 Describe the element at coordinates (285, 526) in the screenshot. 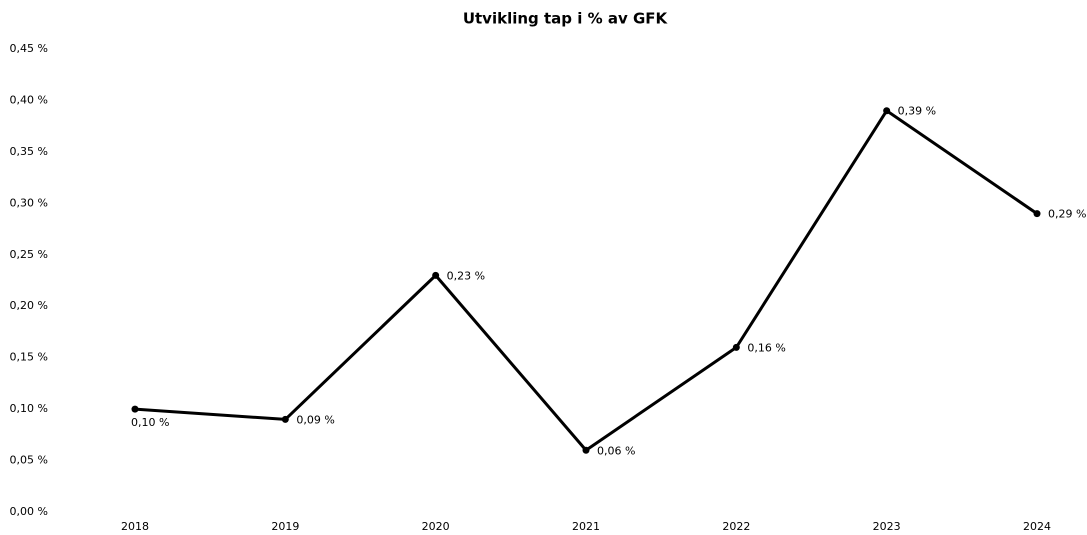

I see `x-tick-label: 2019` at that location.